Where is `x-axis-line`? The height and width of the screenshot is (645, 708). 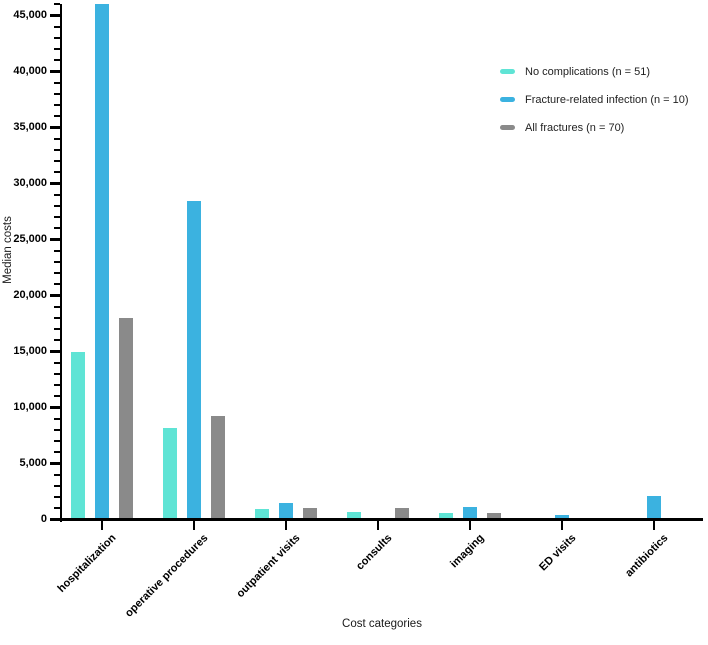
x-axis-line is located at coordinates (381, 519).